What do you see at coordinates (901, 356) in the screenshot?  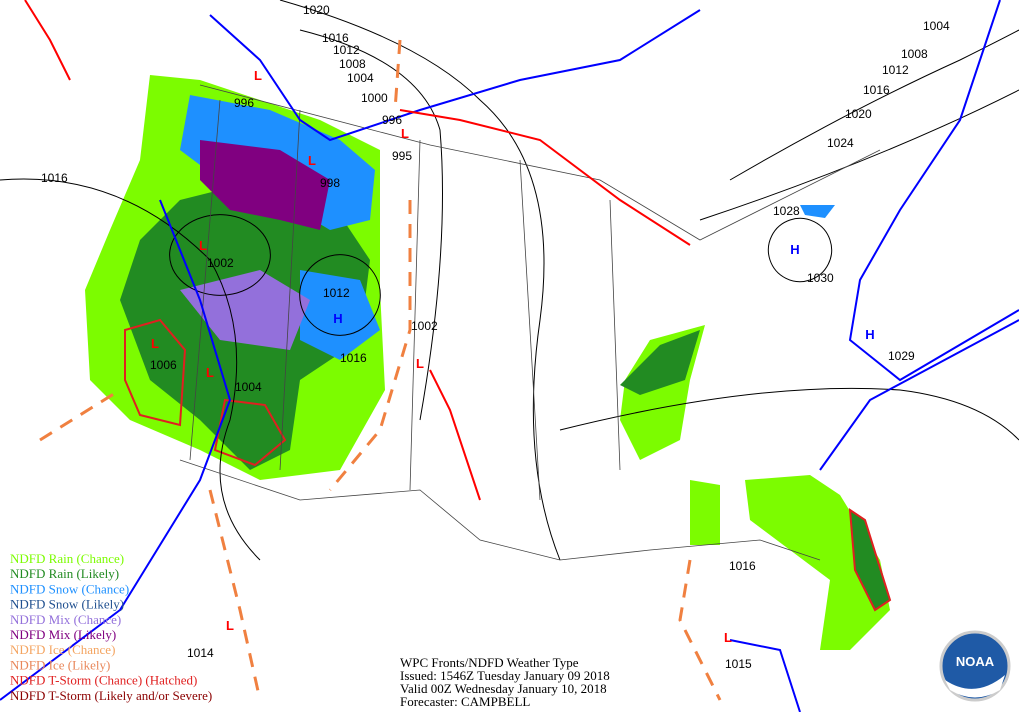 I see `isobar-label: 1029` at bounding box center [901, 356].